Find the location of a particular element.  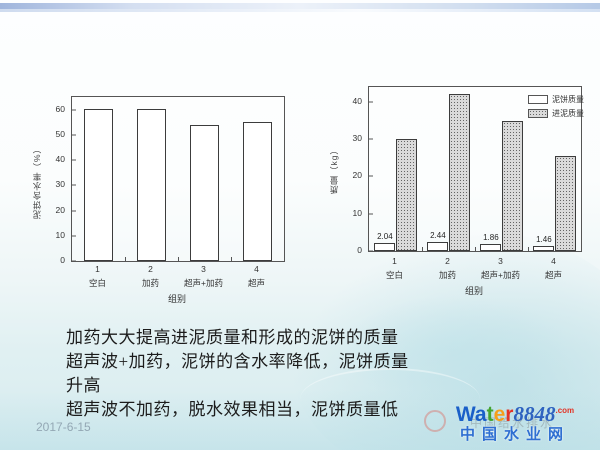

plot-area is located at coordinates (178, 179).